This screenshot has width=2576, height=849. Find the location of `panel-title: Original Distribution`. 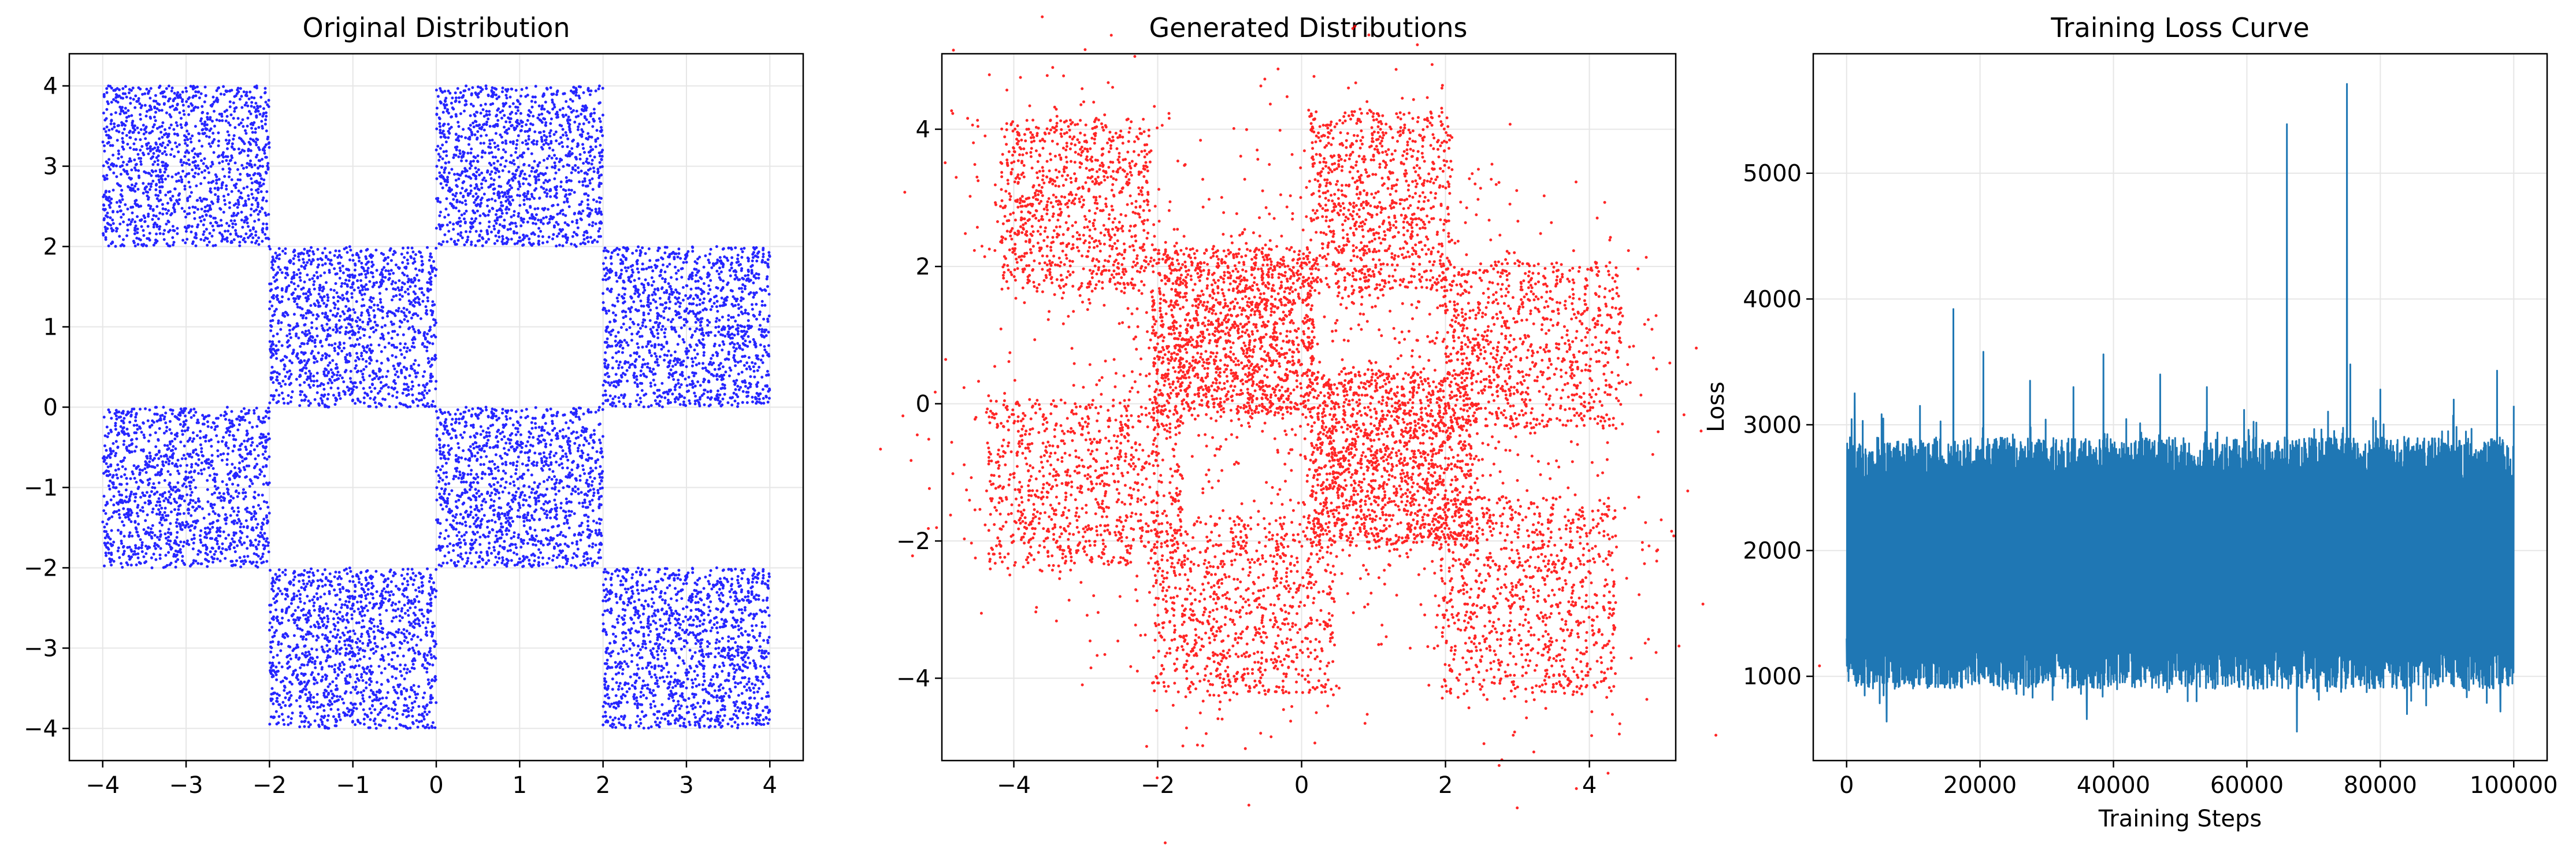

panel-title: Original Distribution is located at coordinates (437, 27).